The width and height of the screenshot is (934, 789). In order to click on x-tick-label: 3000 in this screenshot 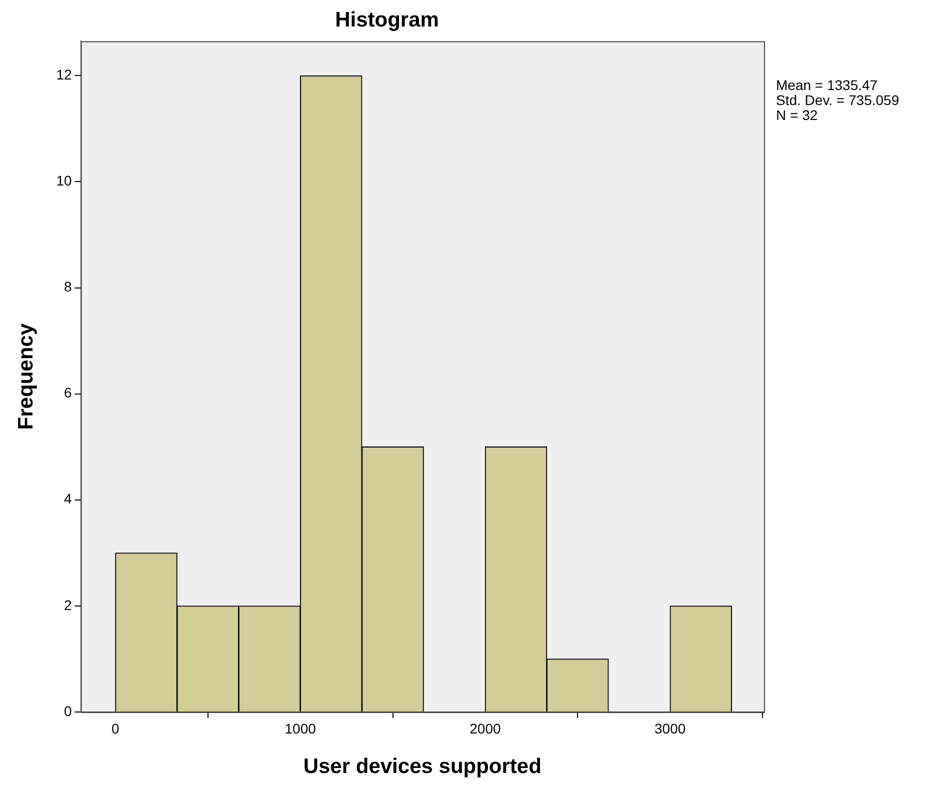, I will do `click(670, 728)`.